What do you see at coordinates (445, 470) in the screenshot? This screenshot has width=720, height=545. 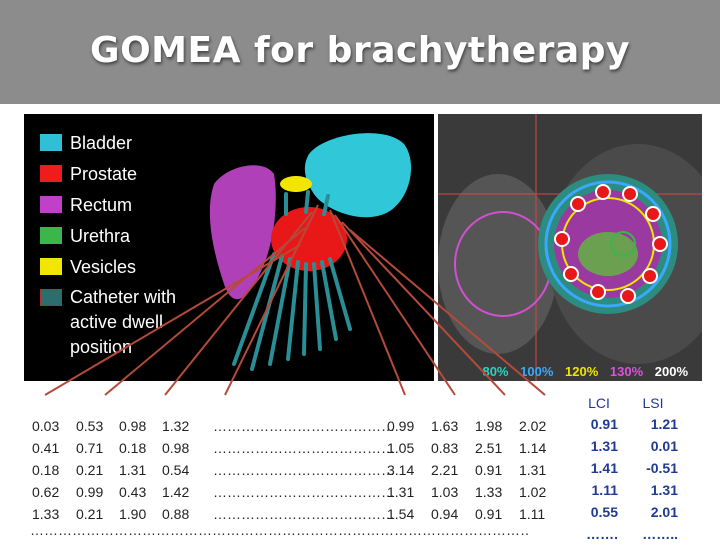 I see `value-cell: 2.21` at bounding box center [445, 470].